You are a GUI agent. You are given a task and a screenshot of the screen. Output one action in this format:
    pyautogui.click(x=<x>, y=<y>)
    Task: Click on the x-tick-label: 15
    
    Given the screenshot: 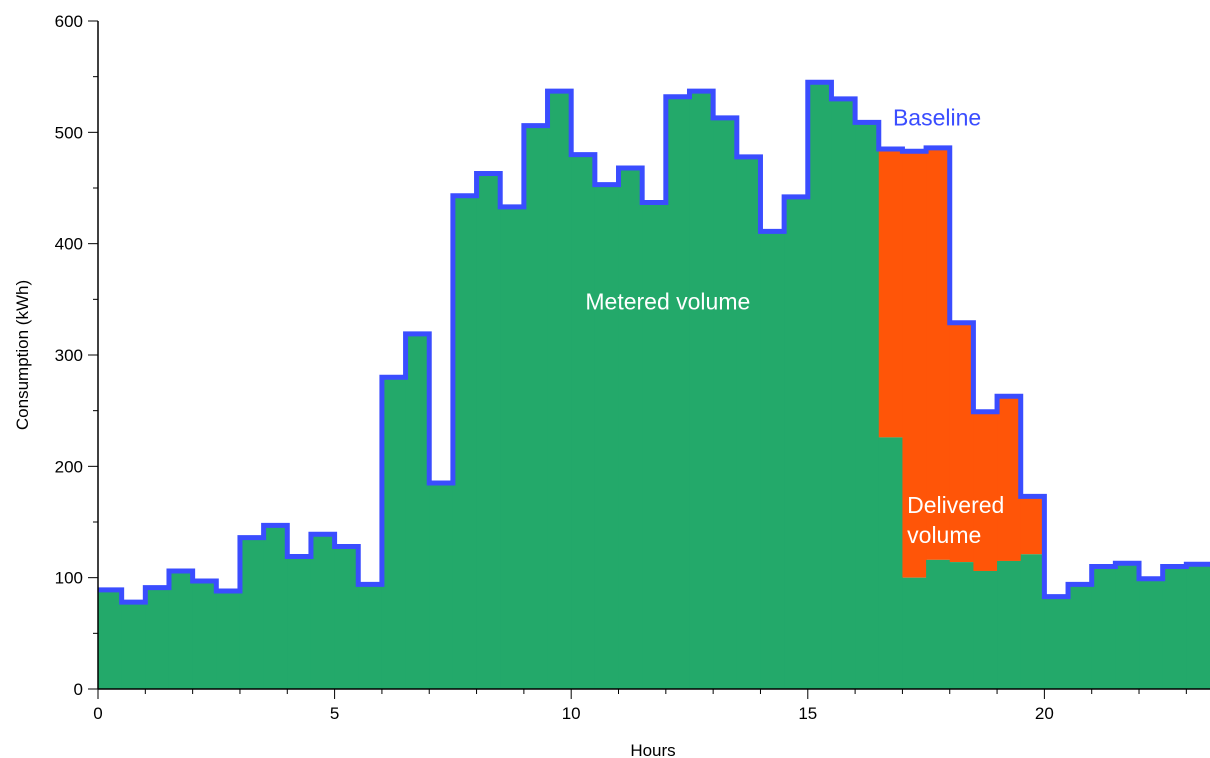 What is the action you would take?
    pyautogui.click(x=807, y=713)
    